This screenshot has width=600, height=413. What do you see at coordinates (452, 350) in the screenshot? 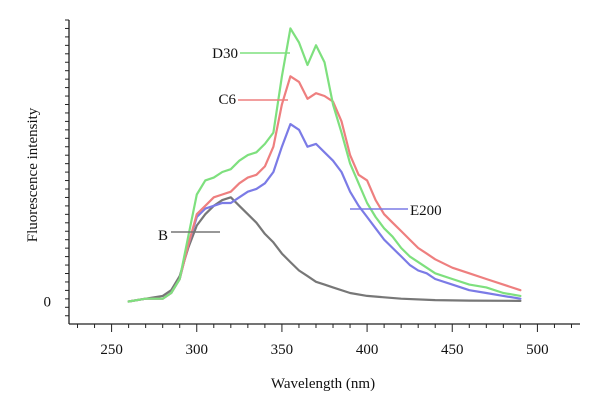
I see `x-tick-label: 450` at bounding box center [452, 350].